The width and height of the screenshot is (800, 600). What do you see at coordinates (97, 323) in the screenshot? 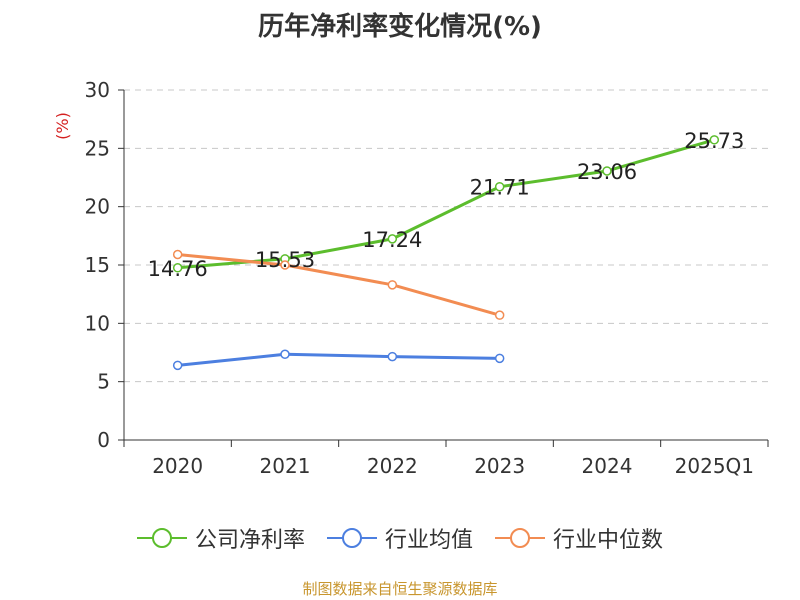
I see `y-tick-label: 10` at bounding box center [97, 323].